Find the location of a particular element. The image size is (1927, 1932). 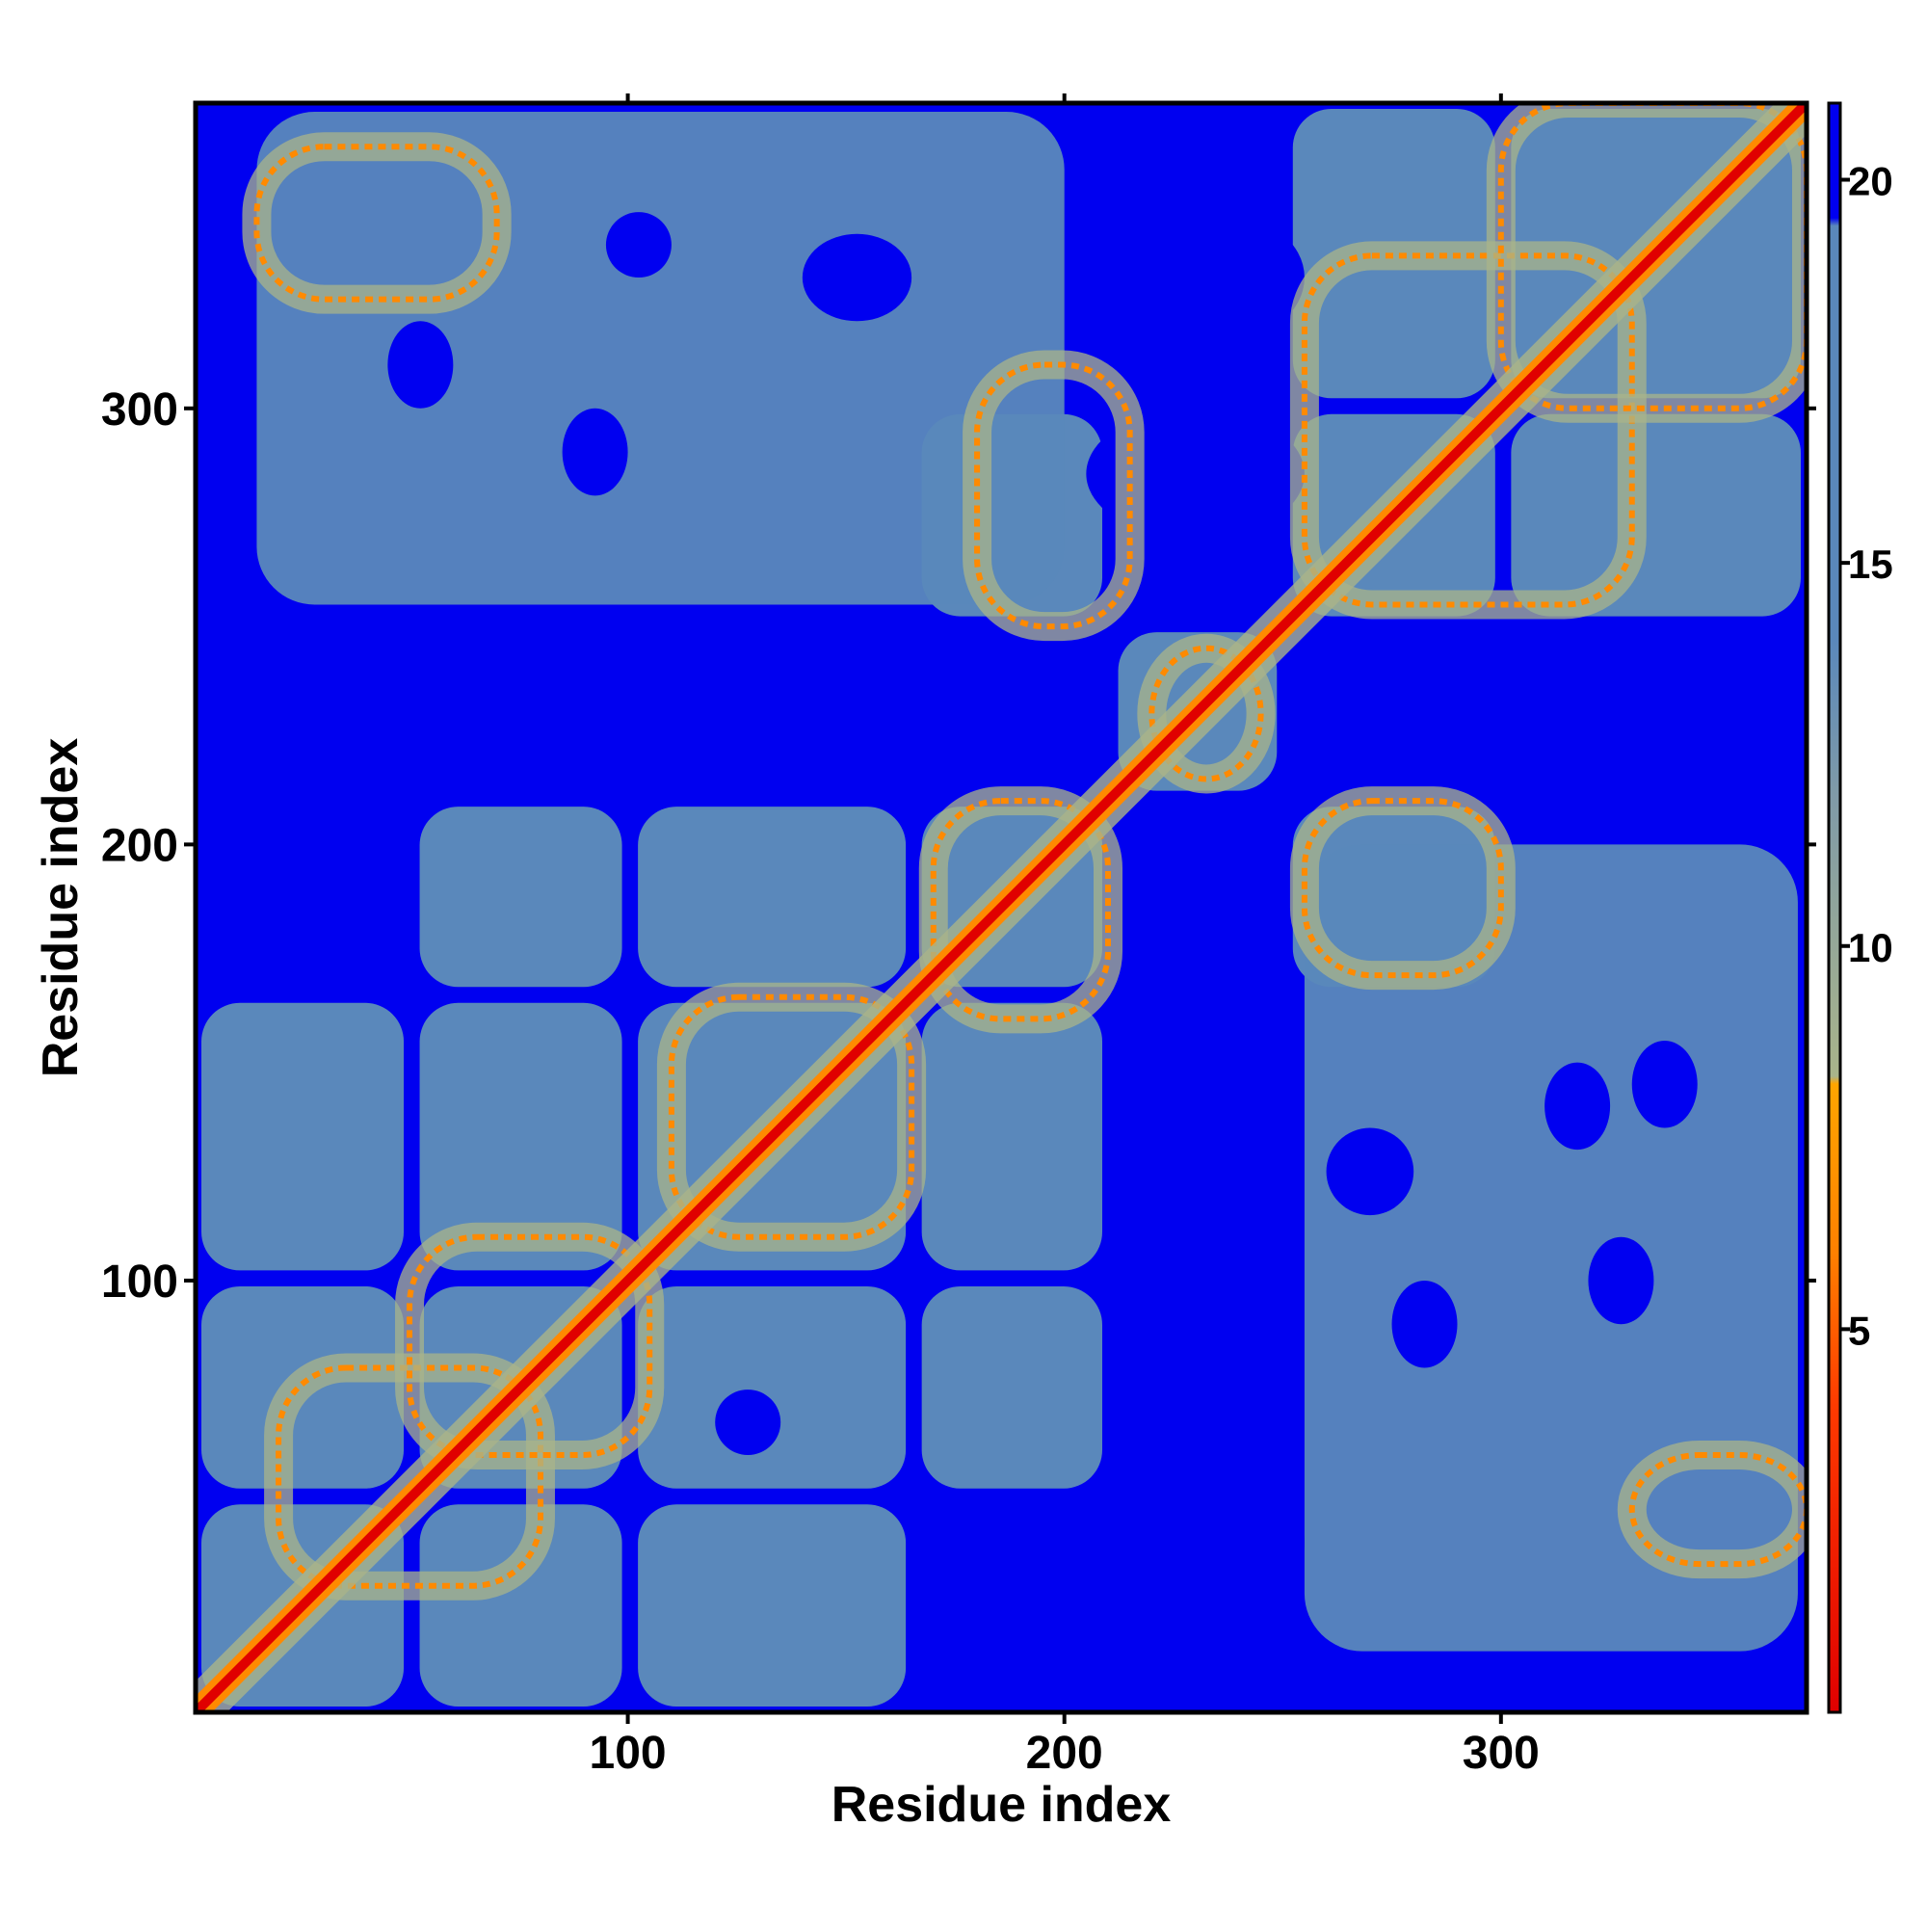

colorbar-tick-label: 20 is located at coordinates (1871, 181).